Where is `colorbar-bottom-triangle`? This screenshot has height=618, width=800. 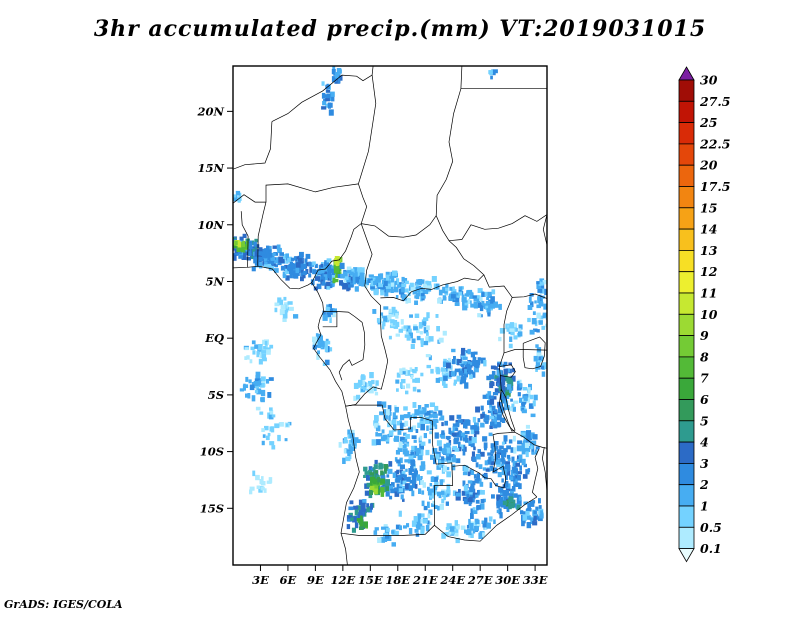 colorbar-bottom-triangle is located at coordinates (686, 555).